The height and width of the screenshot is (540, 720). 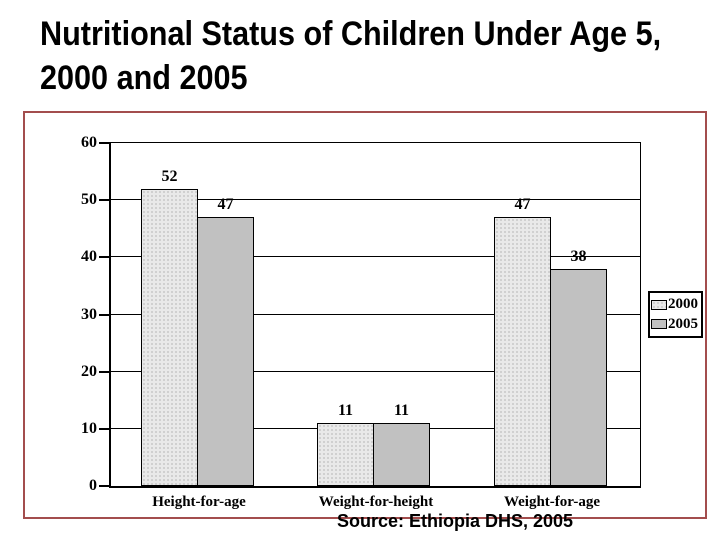 I want to click on data-label-2000-weight-for-age: 47, so click(x=522, y=204).